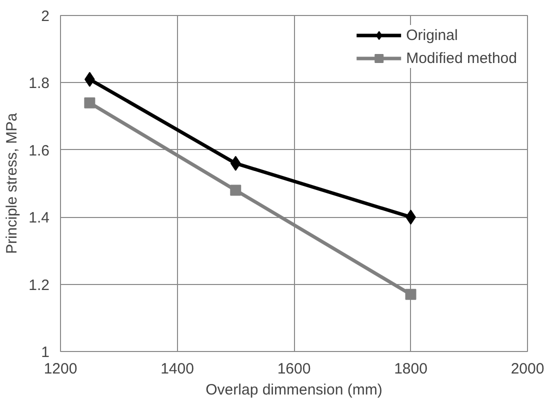 The height and width of the screenshot is (401, 557). What do you see at coordinates (432, 35) in the screenshot?
I see `legend-label: Original` at bounding box center [432, 35].